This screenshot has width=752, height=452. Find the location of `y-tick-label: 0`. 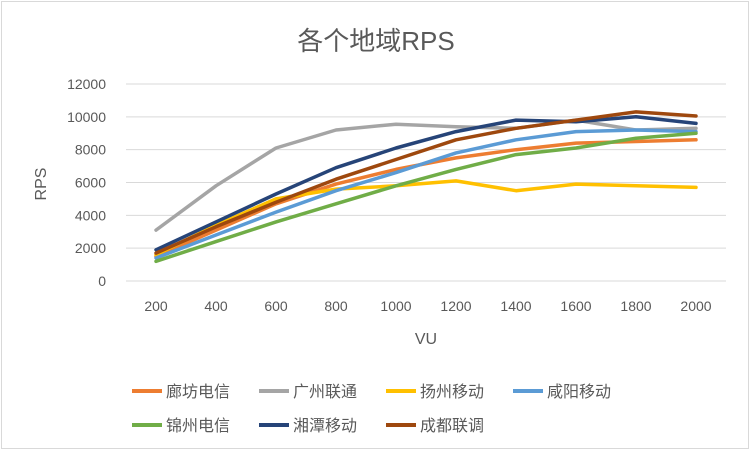

y-tick-label: 0 is located at coordinates (102, 281).